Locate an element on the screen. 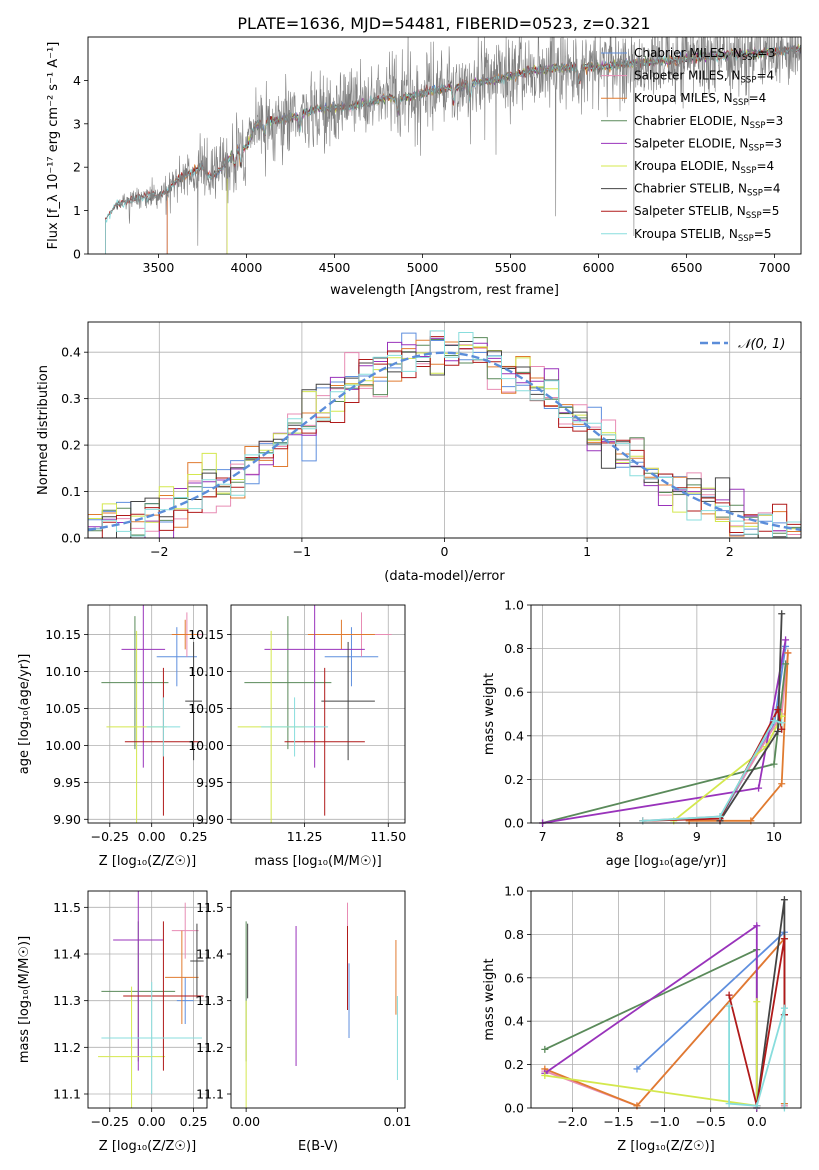  y-axis-label: mass [log₁₀(M/M☉)] is located at coordinates (24, 999).